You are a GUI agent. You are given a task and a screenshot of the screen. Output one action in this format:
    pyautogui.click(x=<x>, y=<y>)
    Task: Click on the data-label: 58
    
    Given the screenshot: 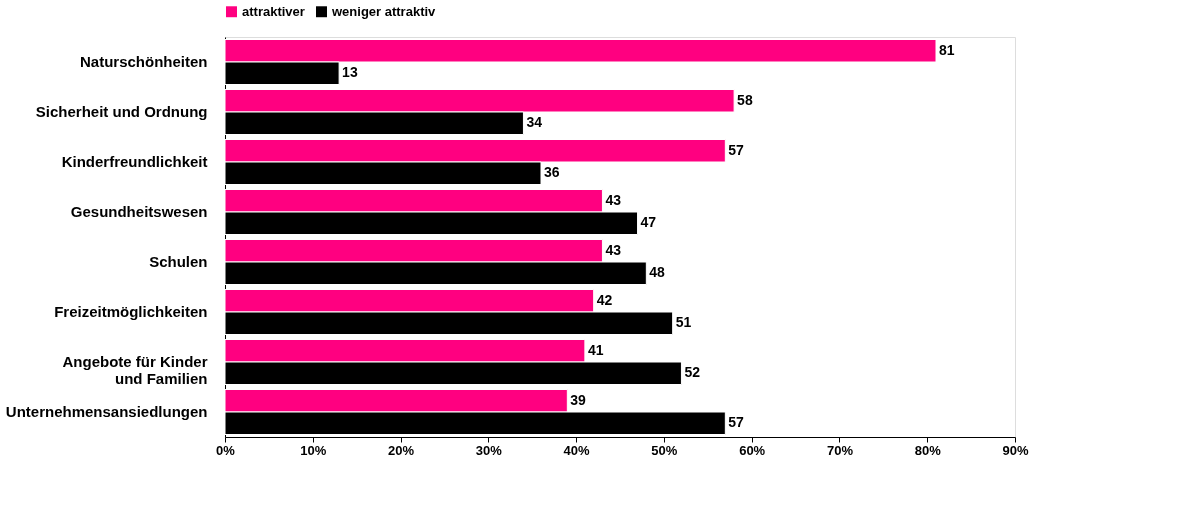 What is the action you would take?
    pyautogui.click(x=745, y=99)
    